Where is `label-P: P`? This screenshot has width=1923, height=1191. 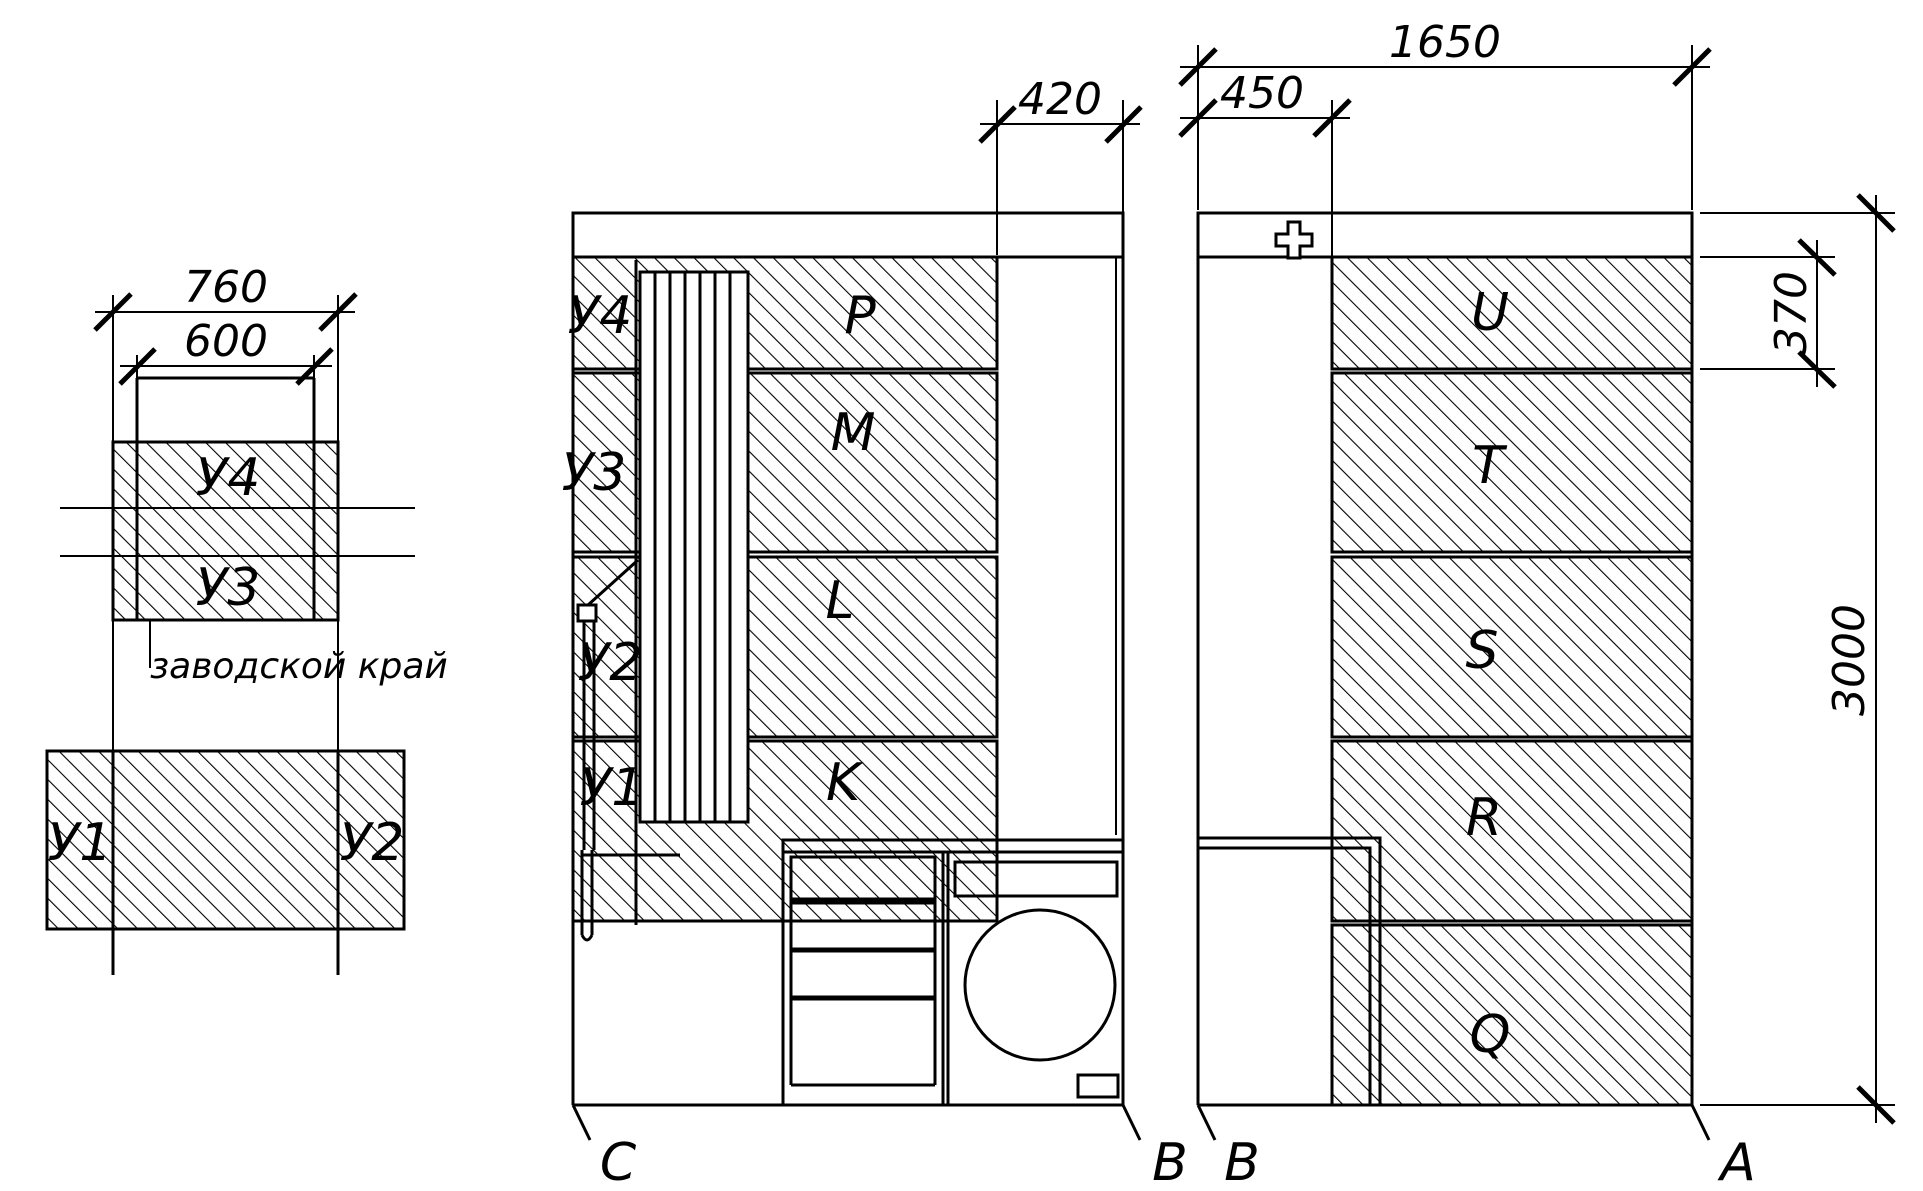
label-P: P is located at coordinates (860, 316).